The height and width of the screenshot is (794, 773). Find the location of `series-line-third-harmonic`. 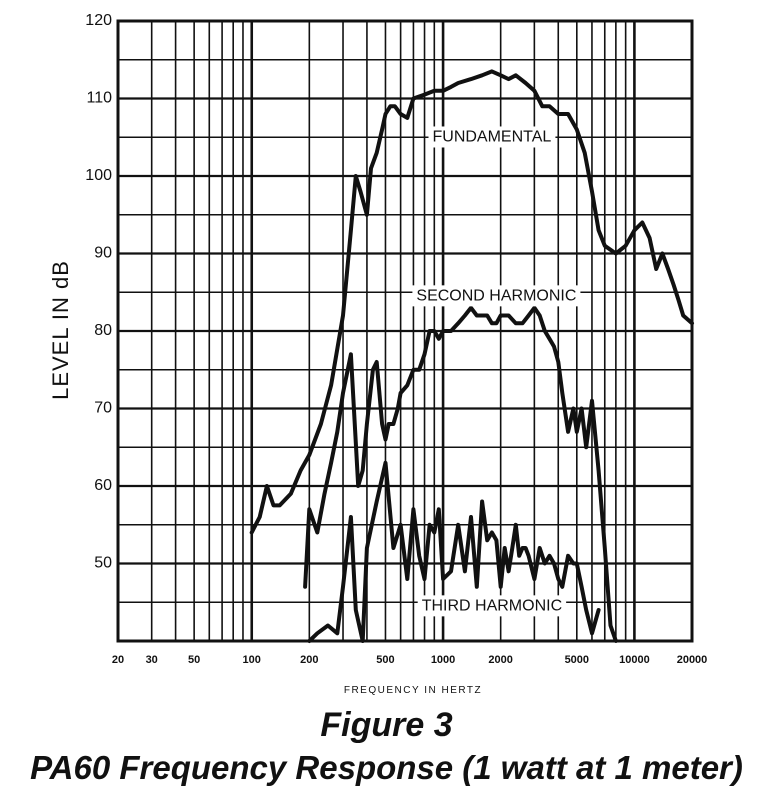

series-line-third-harmonic is located at coordinates (454, 551).